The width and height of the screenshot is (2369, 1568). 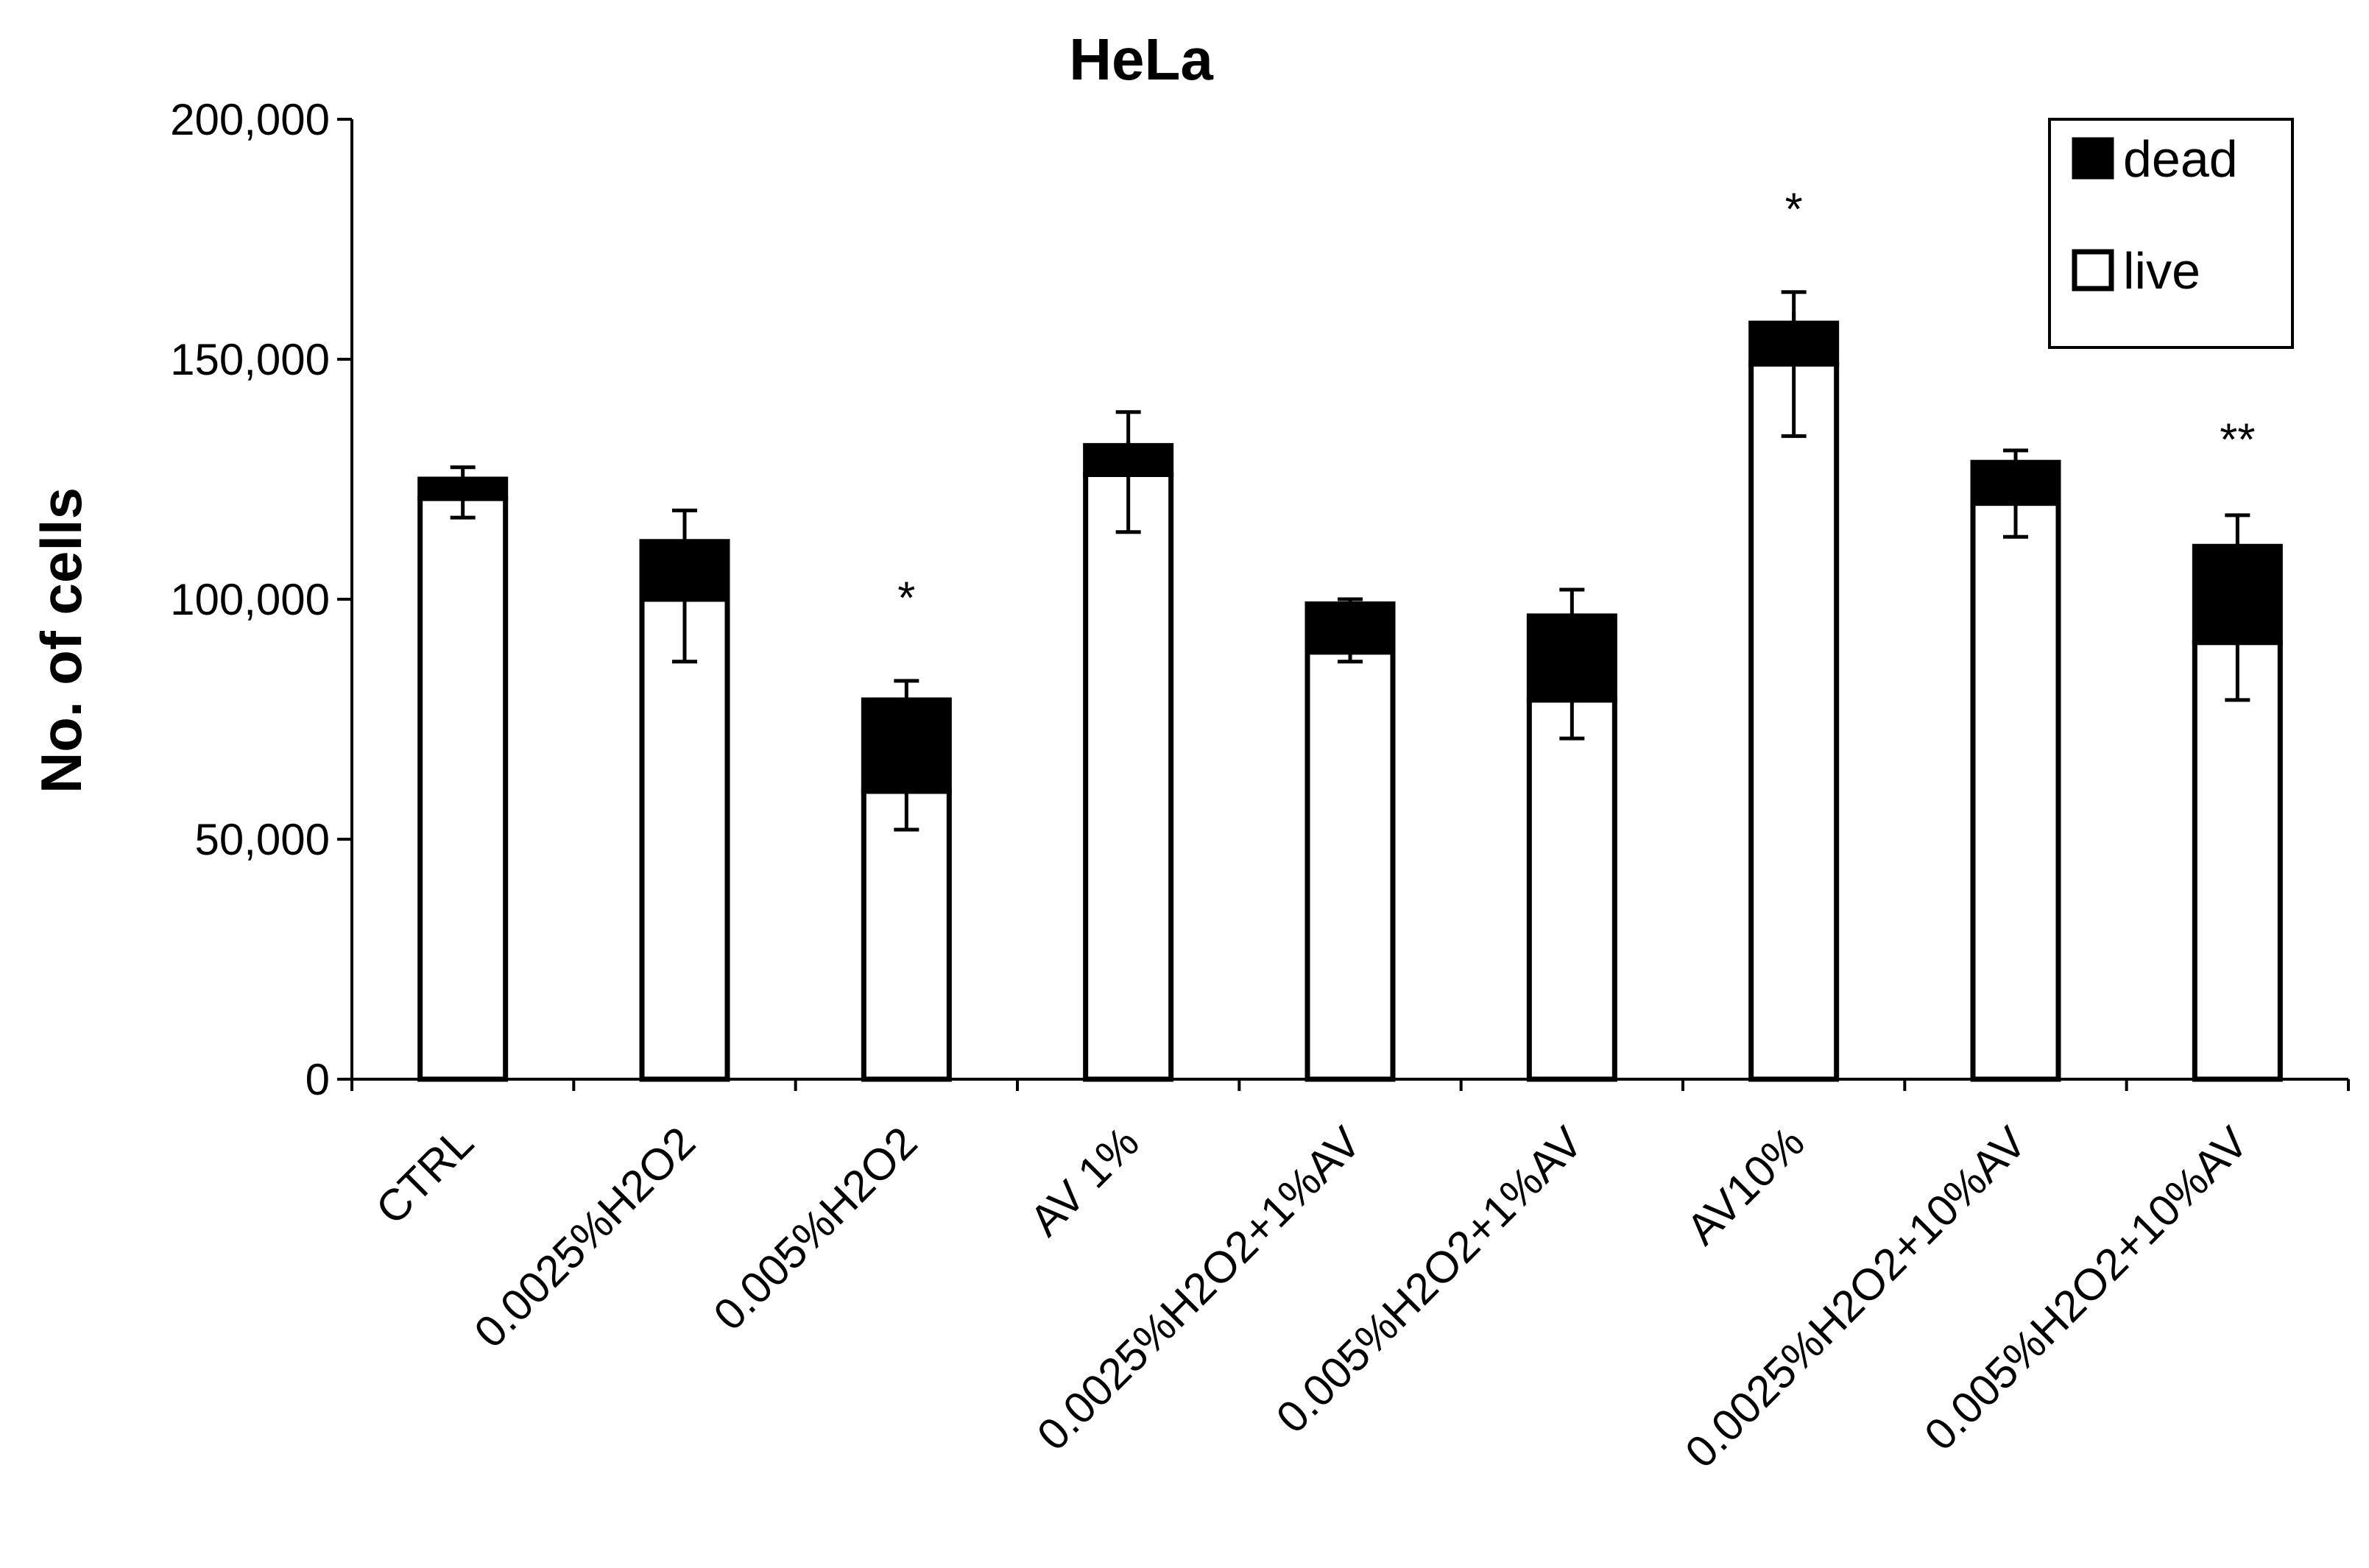 I want to click on legend-label-dead: dead, so click(x=2180, y=159).